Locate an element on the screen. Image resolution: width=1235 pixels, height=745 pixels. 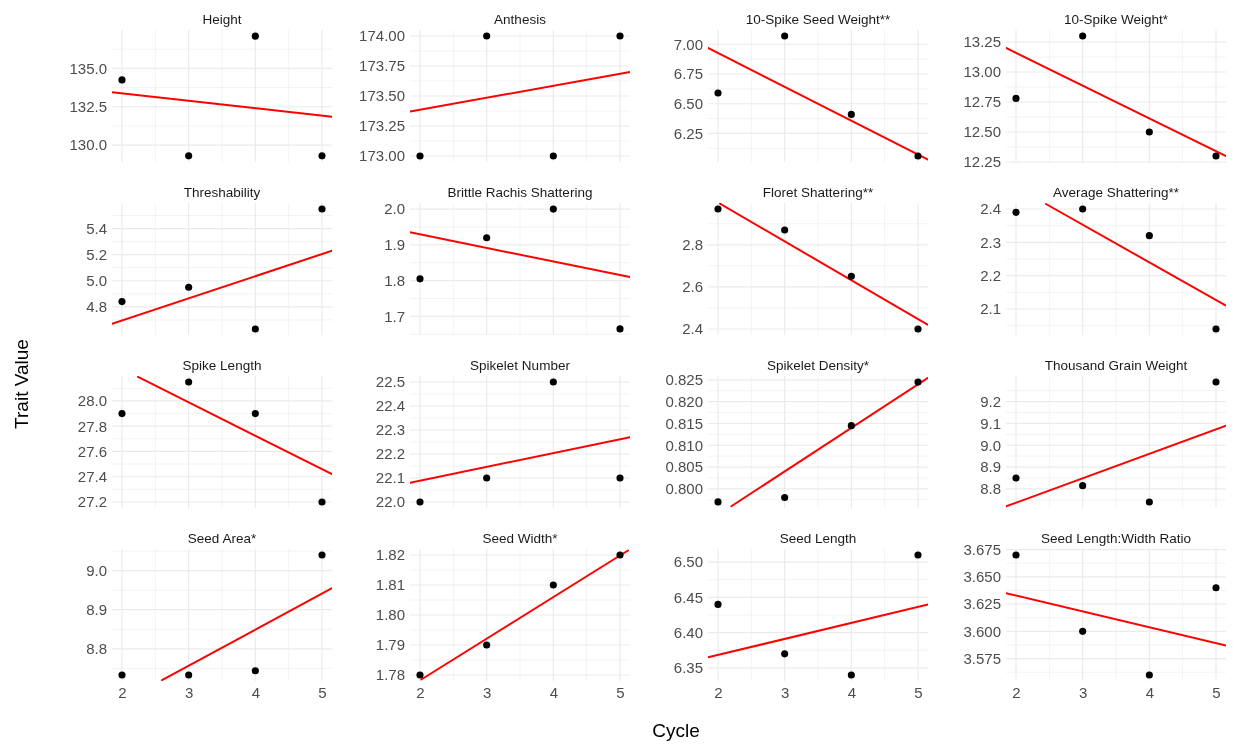
y-tick-label: 9.1 is located at coordinates (990, 423).